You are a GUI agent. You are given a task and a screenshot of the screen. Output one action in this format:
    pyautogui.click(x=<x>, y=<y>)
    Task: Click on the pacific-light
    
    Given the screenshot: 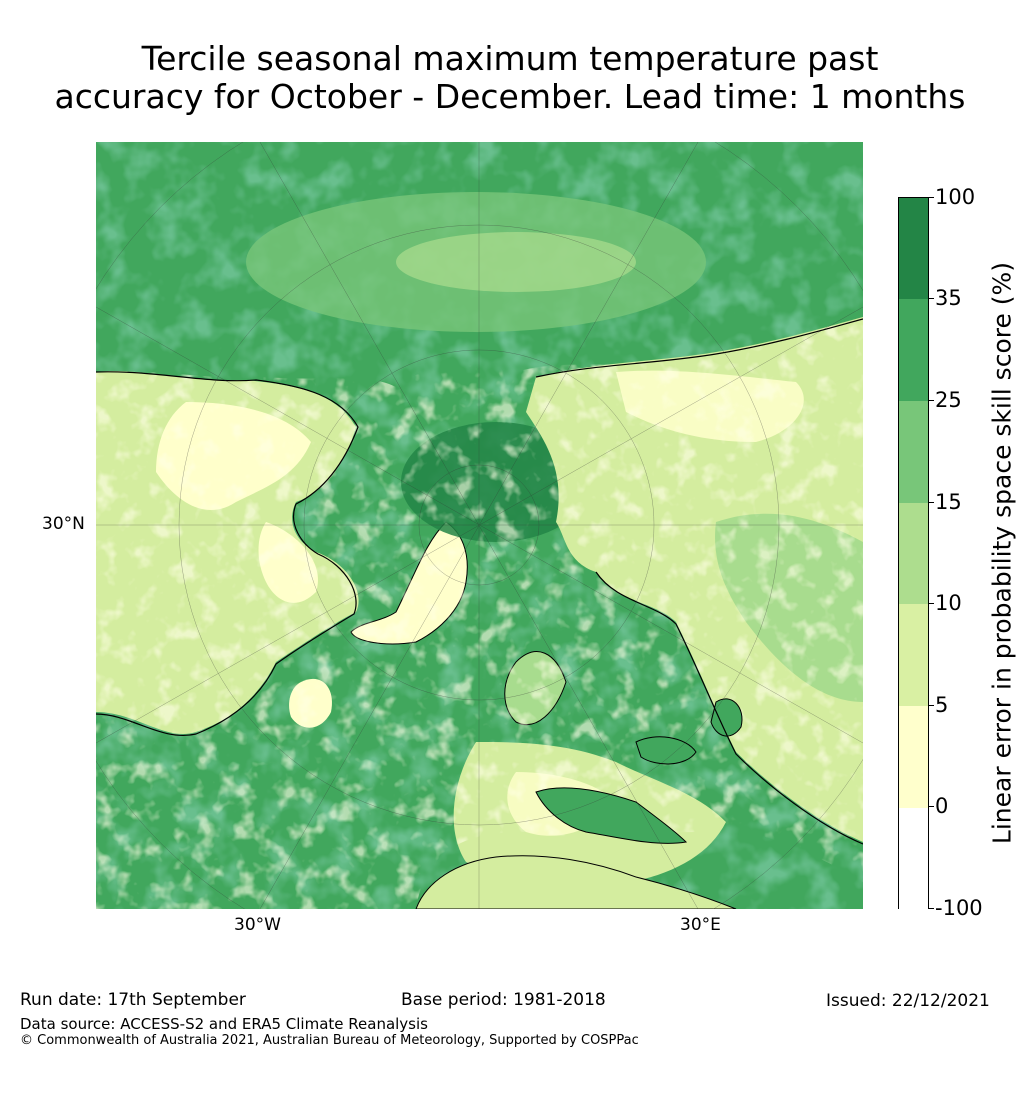 What is the action you would take?
    pyautogui.click(x=516, y=262)
    